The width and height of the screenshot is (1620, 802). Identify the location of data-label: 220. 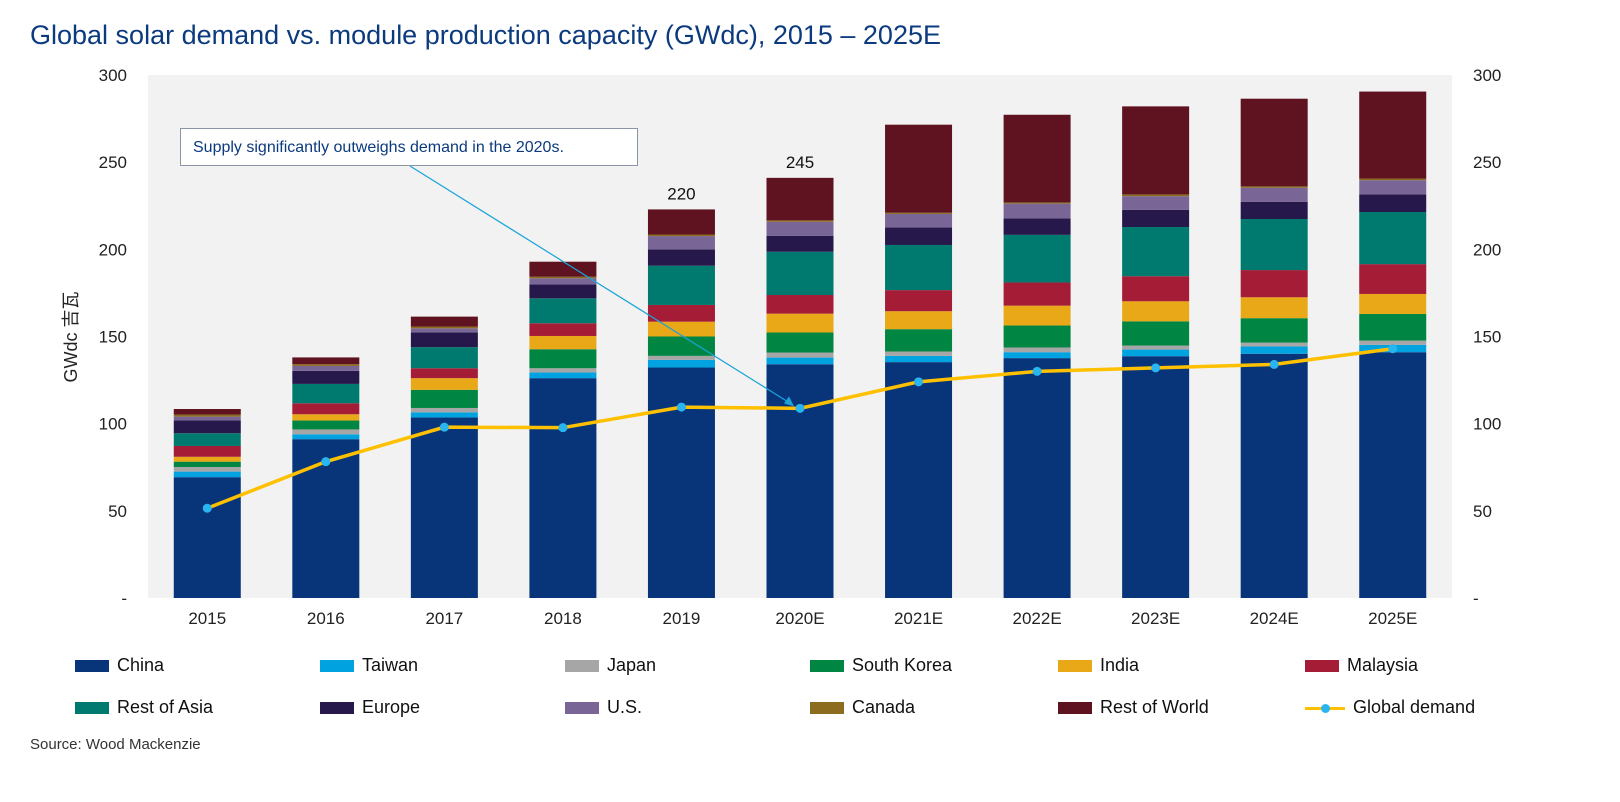
(681, 193).